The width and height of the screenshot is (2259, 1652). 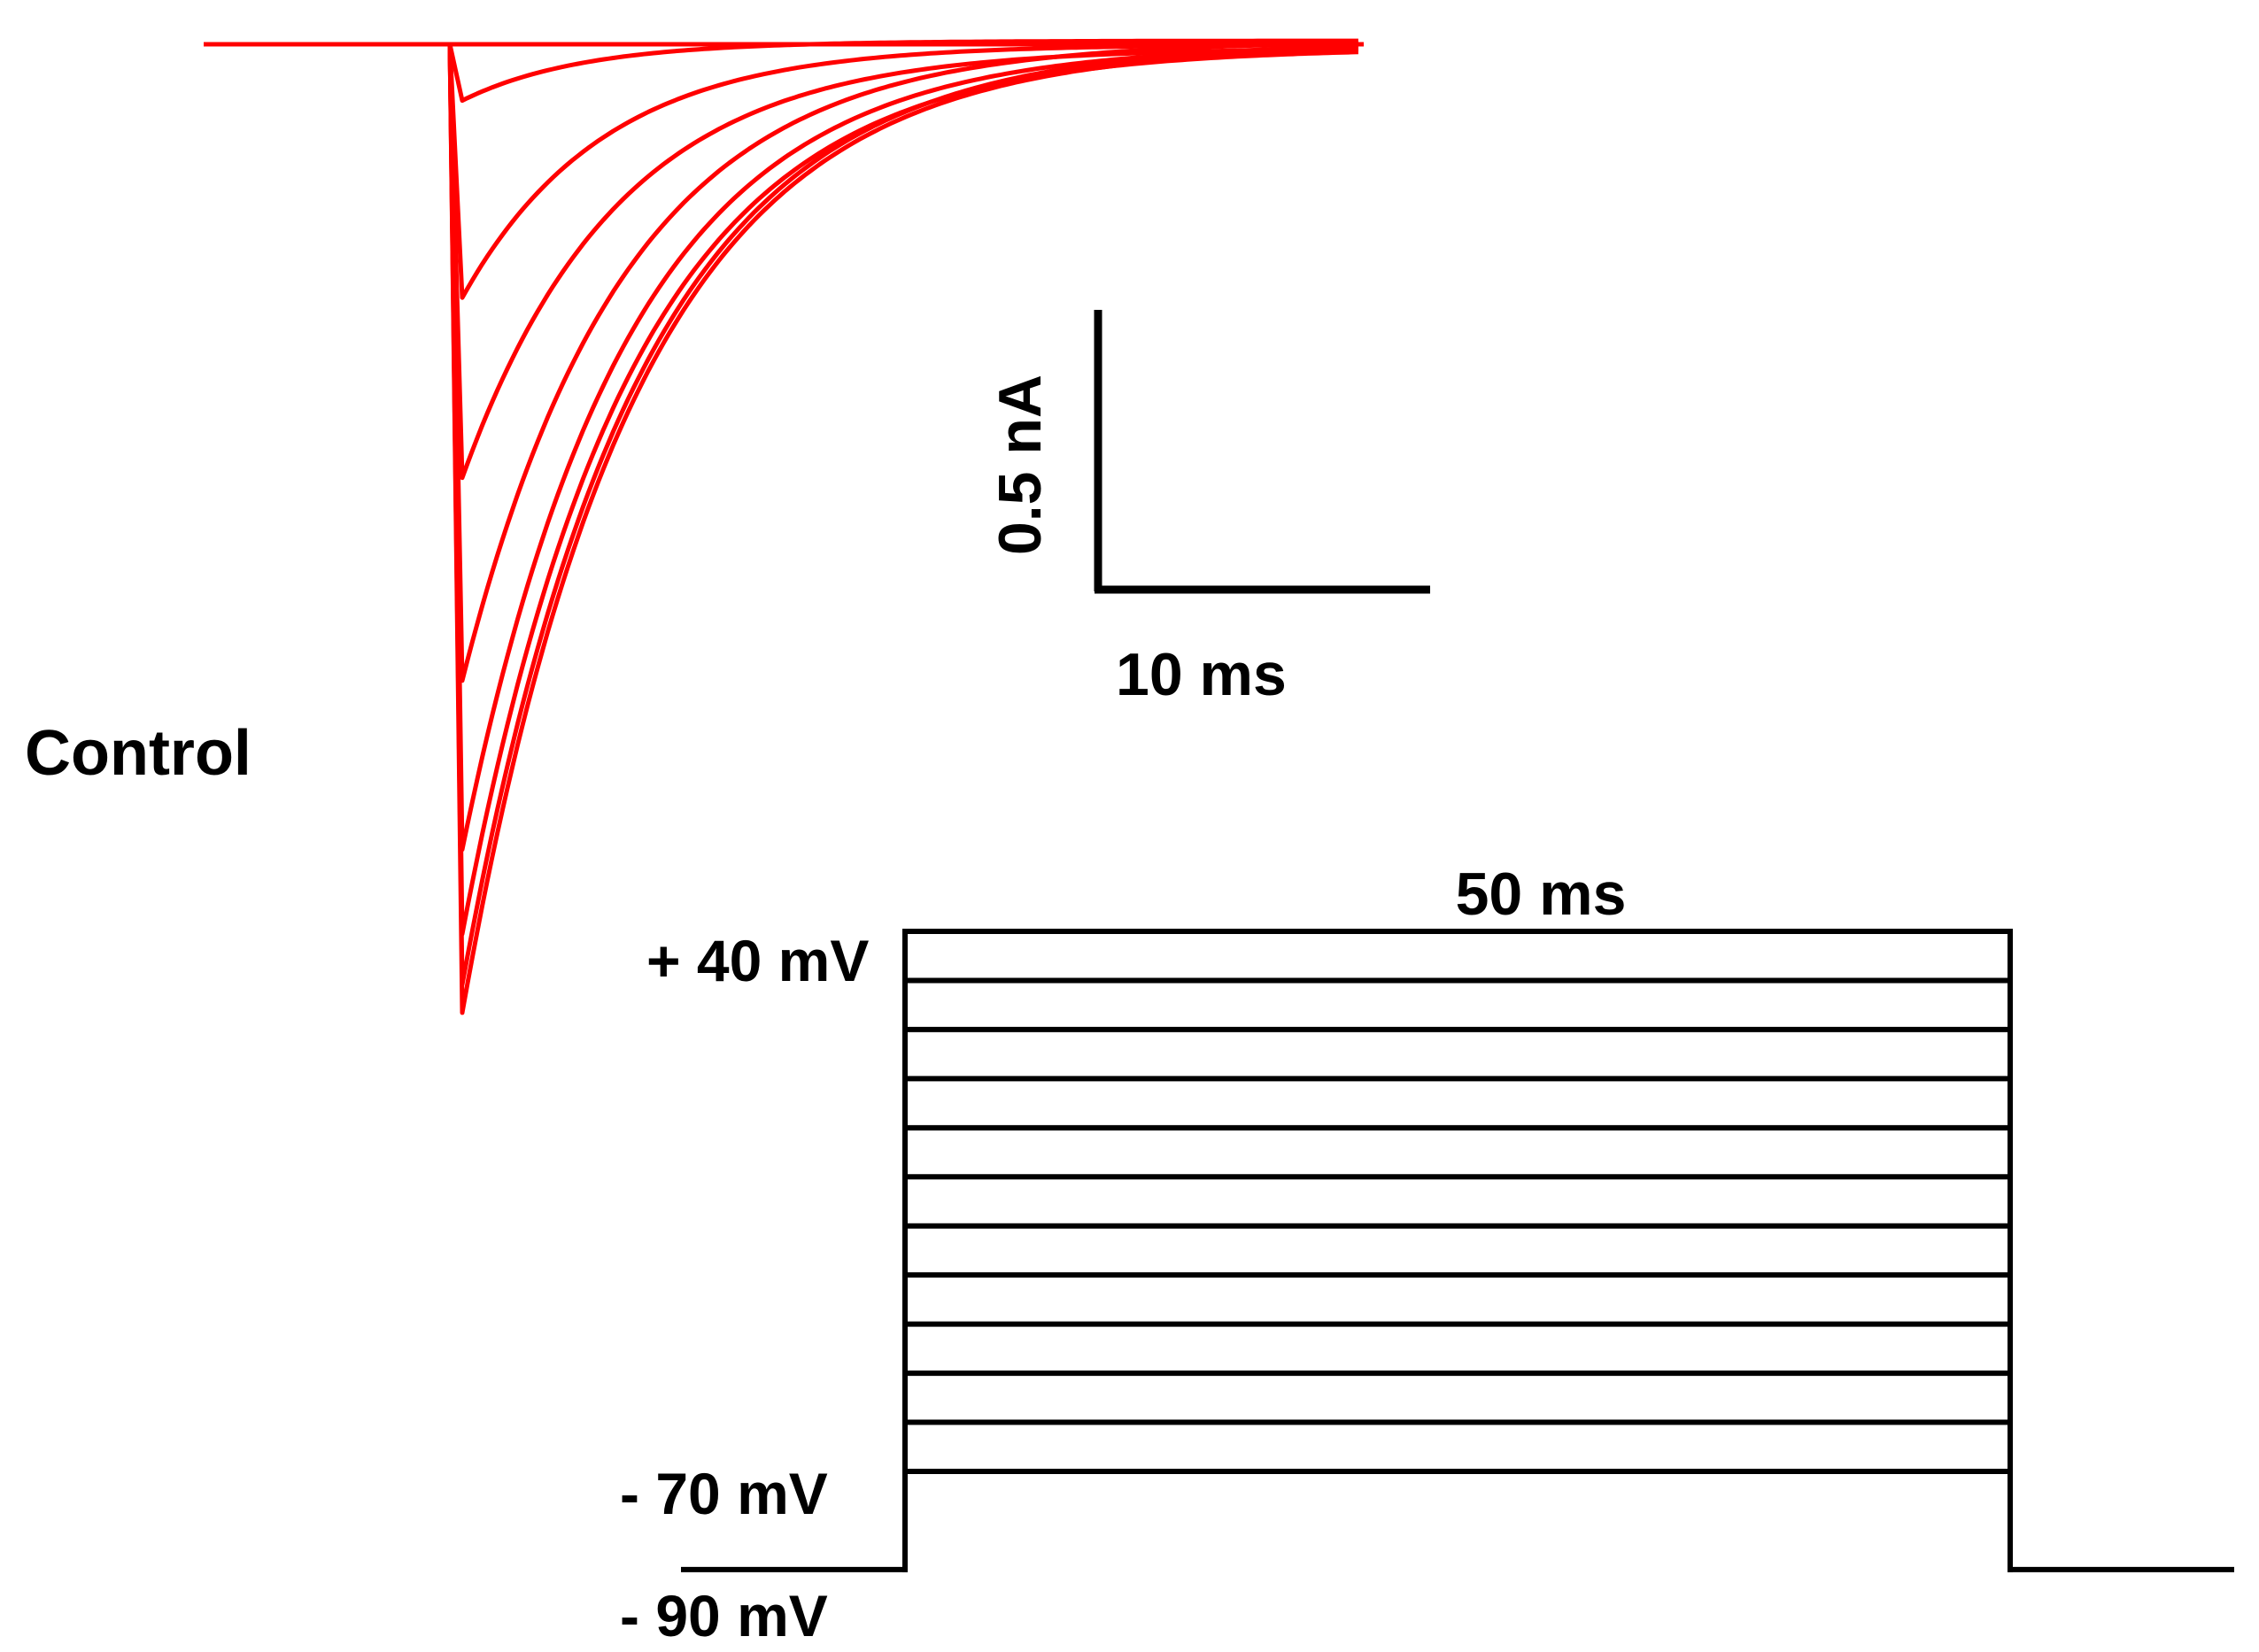 I want to click on protocol-top-label: + 40 mV, so click(x=757, y=960).